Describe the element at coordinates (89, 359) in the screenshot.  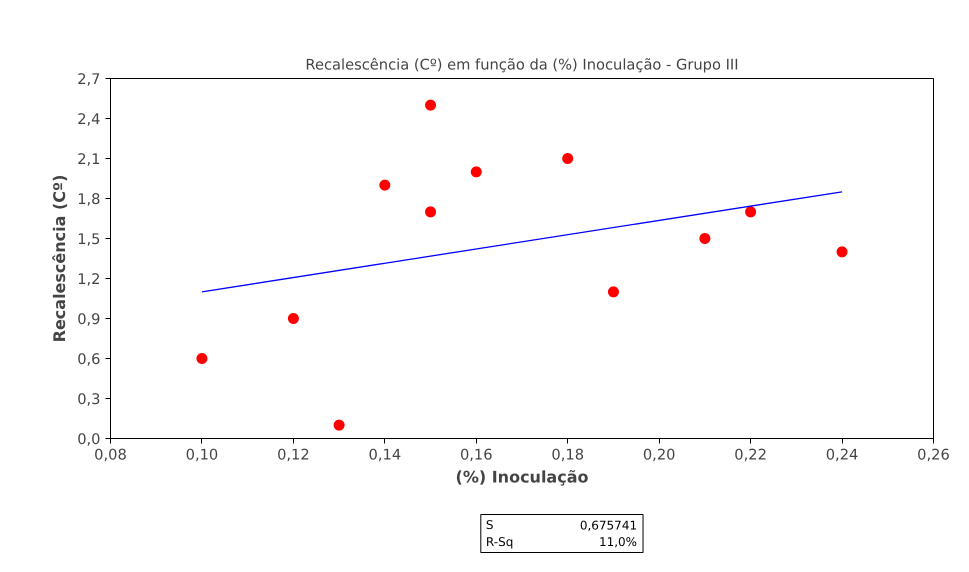
I see `y-tick-label: 0,6` at that location.